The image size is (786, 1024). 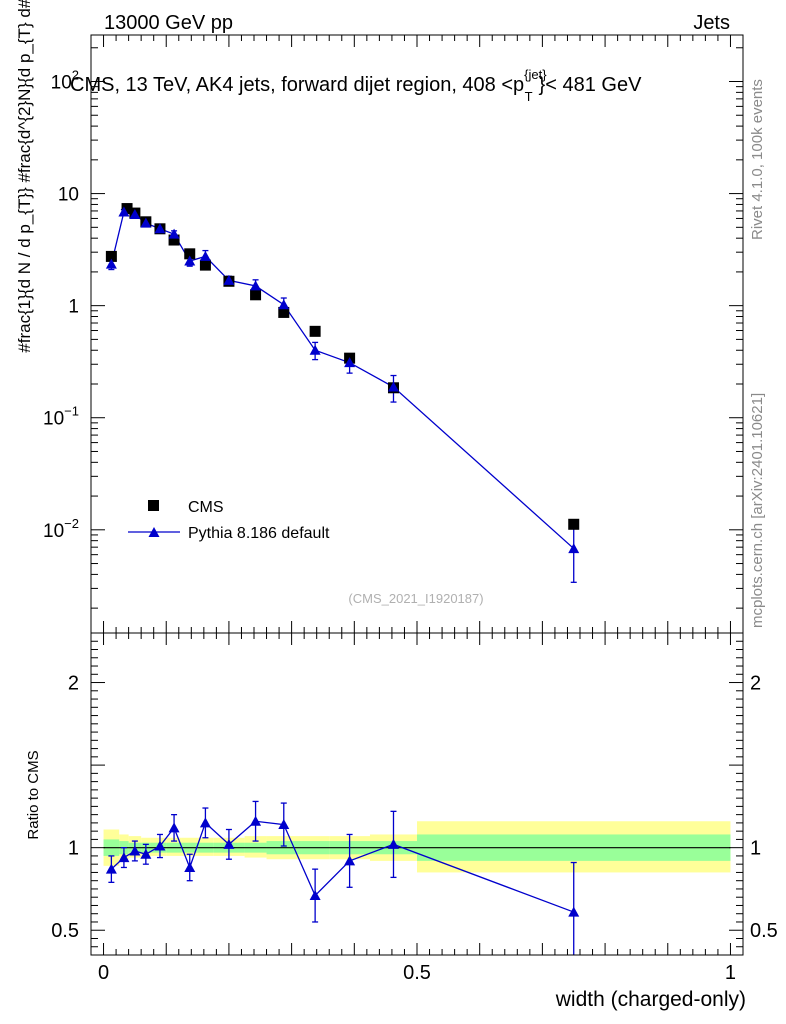 What do you see at coordinates (757, 510) in the screenshot?
I see `side-text-mcplots: mcplots.cern.ch [arXiv:2401.10621]` at bounding box center [757, 510].